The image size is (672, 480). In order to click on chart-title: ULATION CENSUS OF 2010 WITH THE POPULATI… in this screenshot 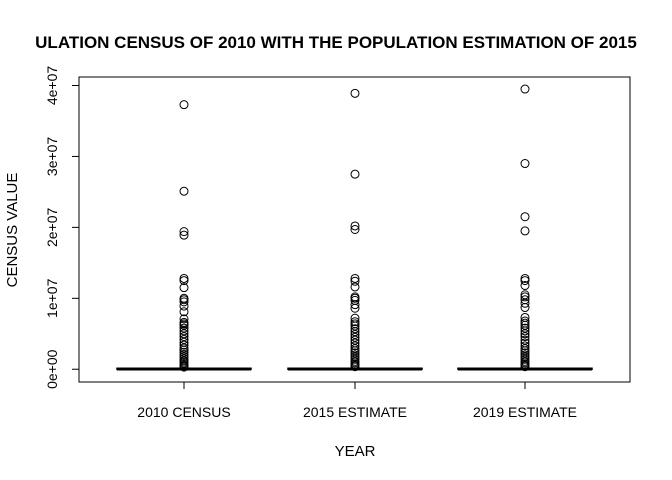, I will do `click(336, 42)`.